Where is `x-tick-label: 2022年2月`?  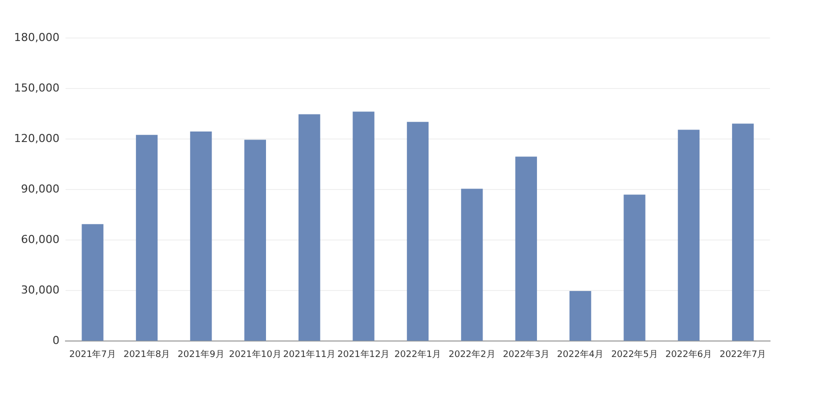
x-tick-label: 2022年2月 is located at coordinates (472, 354).